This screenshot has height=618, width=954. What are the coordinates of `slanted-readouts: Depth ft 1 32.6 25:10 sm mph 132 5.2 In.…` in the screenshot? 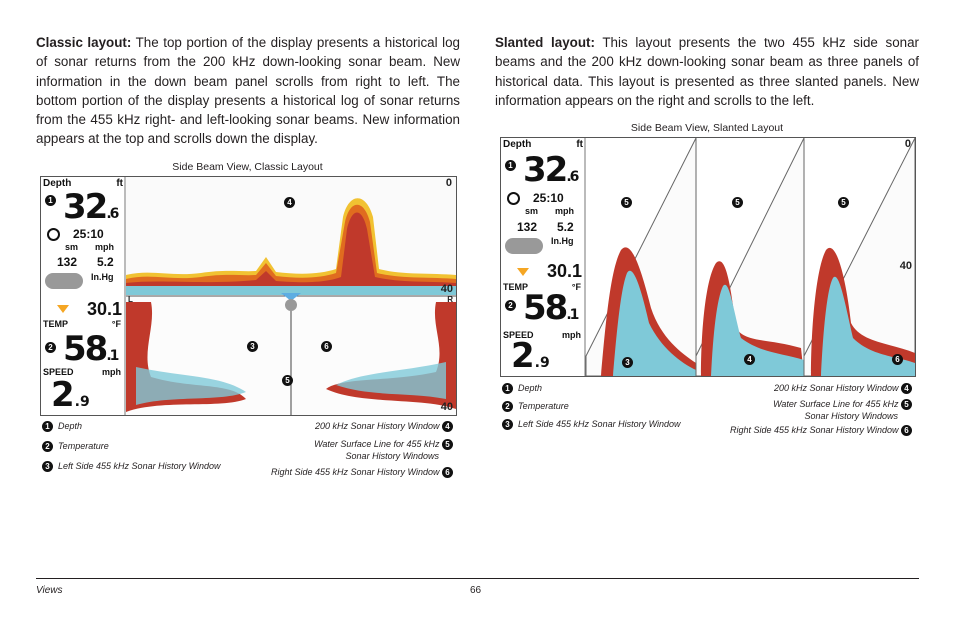 It's located at (543, 257).